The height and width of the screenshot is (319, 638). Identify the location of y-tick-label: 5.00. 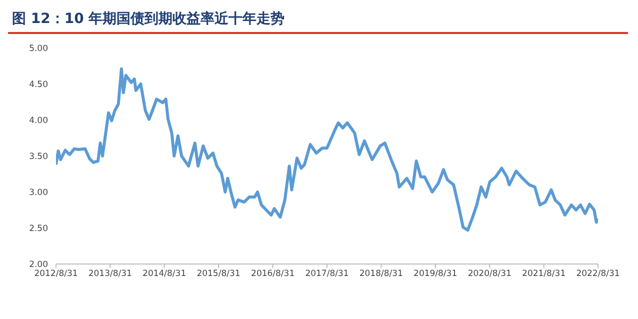
(38, 49).